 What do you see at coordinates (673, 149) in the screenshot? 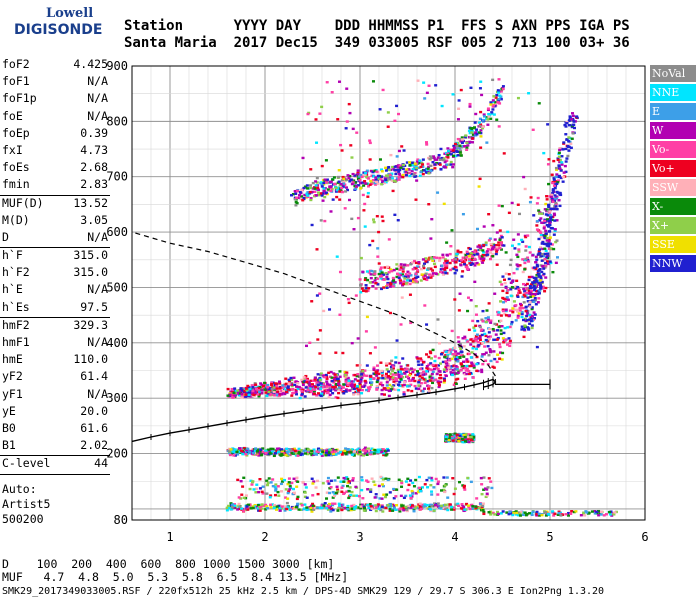
I see `legend-item-vo-: Vo-` at bounding box center [673, 149].